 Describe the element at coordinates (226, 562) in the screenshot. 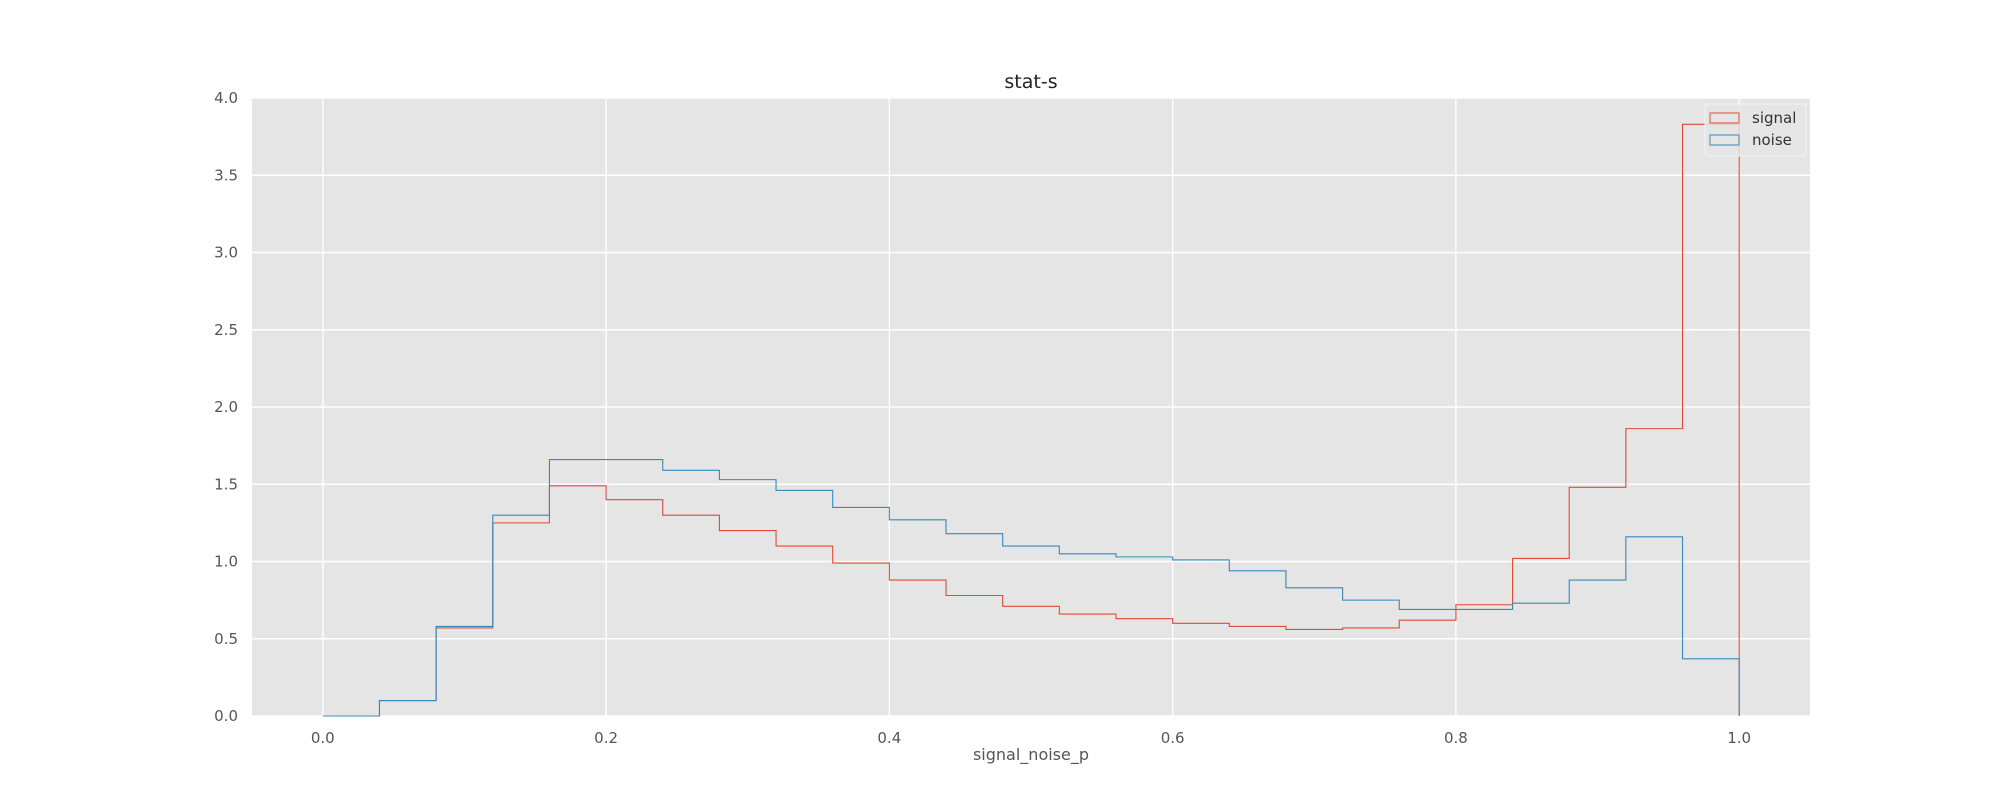

I see `y-tick-label: 1.0` at that location.